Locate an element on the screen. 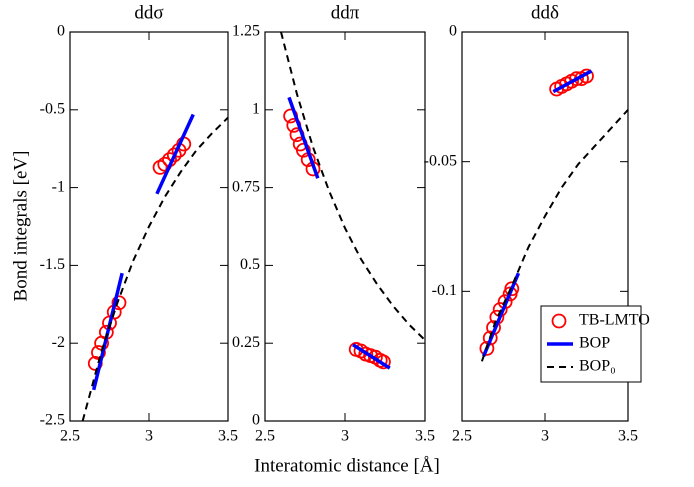 The height and width of the screenshot is (487, 694). y-tick-label: -2.5 is located at coordinates (52, 420).